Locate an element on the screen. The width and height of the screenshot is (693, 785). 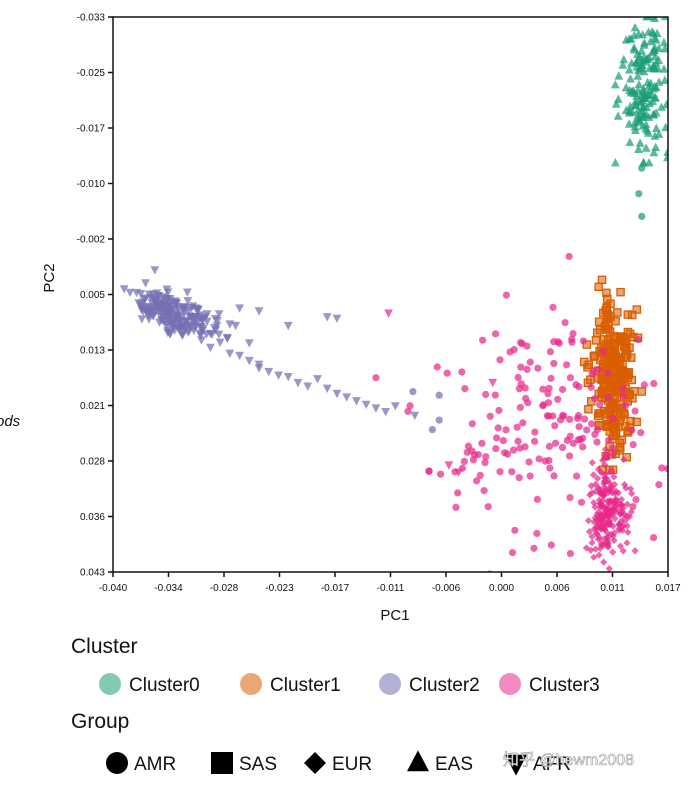
data-point-amr-cluster2 is located at coordinates (432, 429).